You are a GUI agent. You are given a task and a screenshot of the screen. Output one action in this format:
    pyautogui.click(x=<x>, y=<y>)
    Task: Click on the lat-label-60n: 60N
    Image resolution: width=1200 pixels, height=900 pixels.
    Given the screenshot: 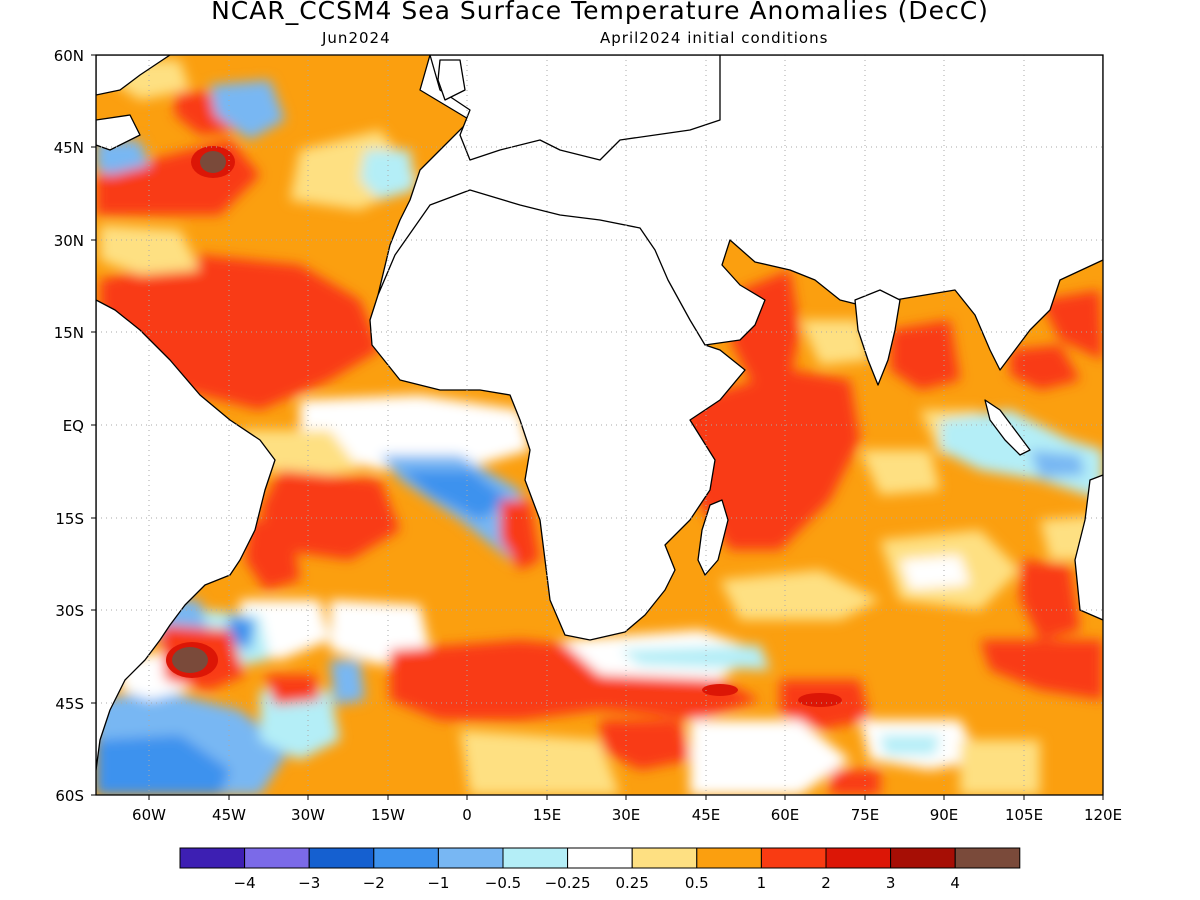 What is the action you would take?
    pyautogui.click(x=69, y=56)
    